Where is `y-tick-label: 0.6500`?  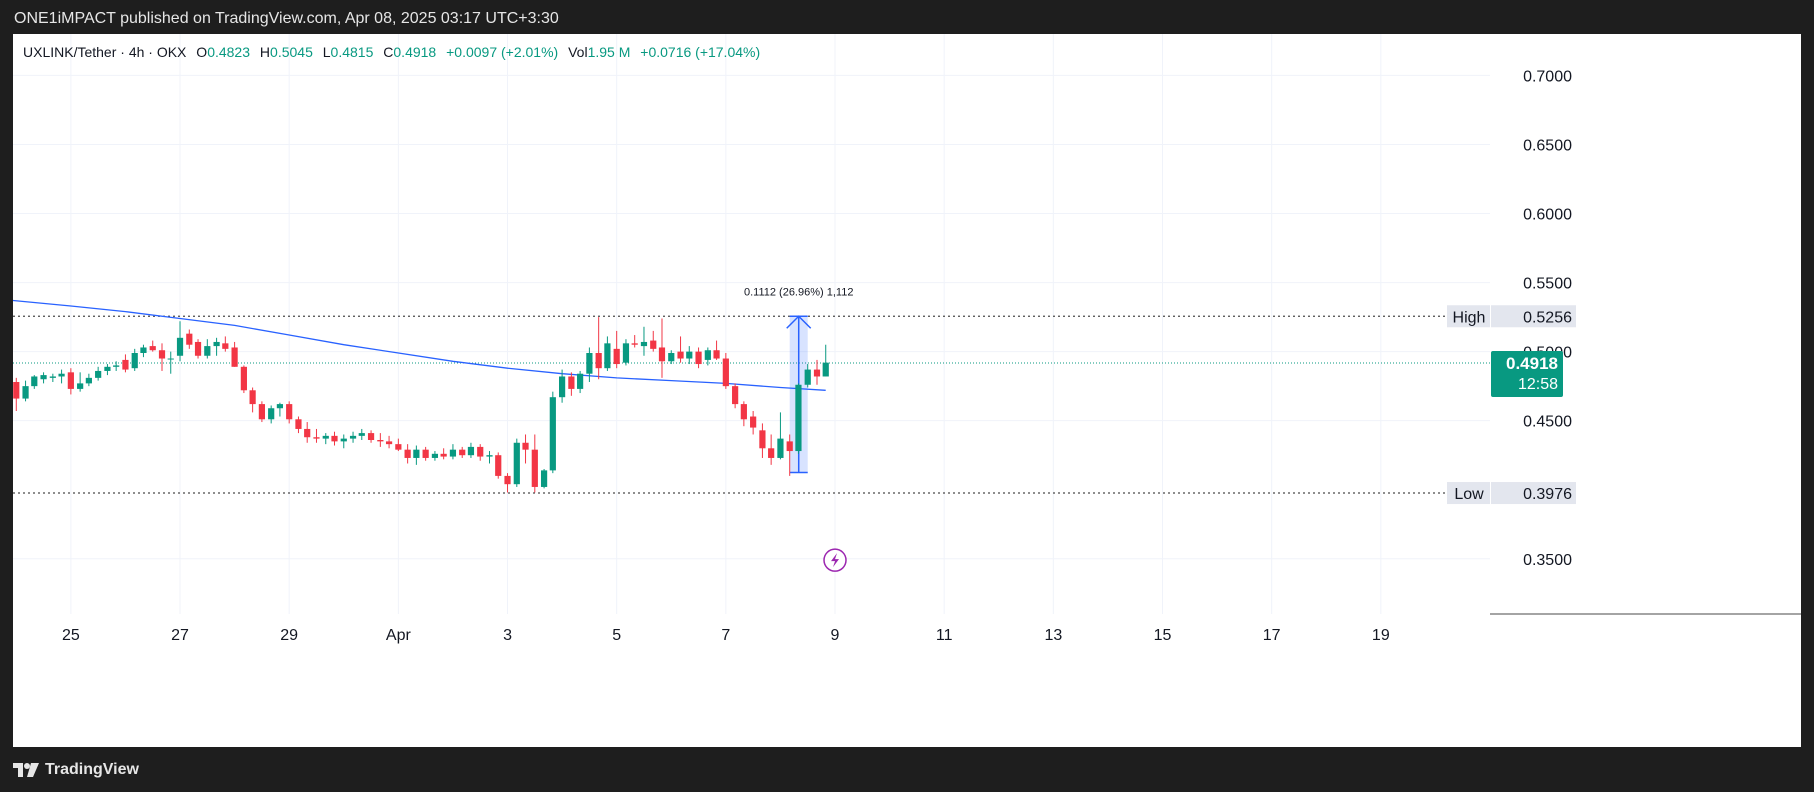
y-tick-label: 0.6500 is located at coordinates (1547, 145).